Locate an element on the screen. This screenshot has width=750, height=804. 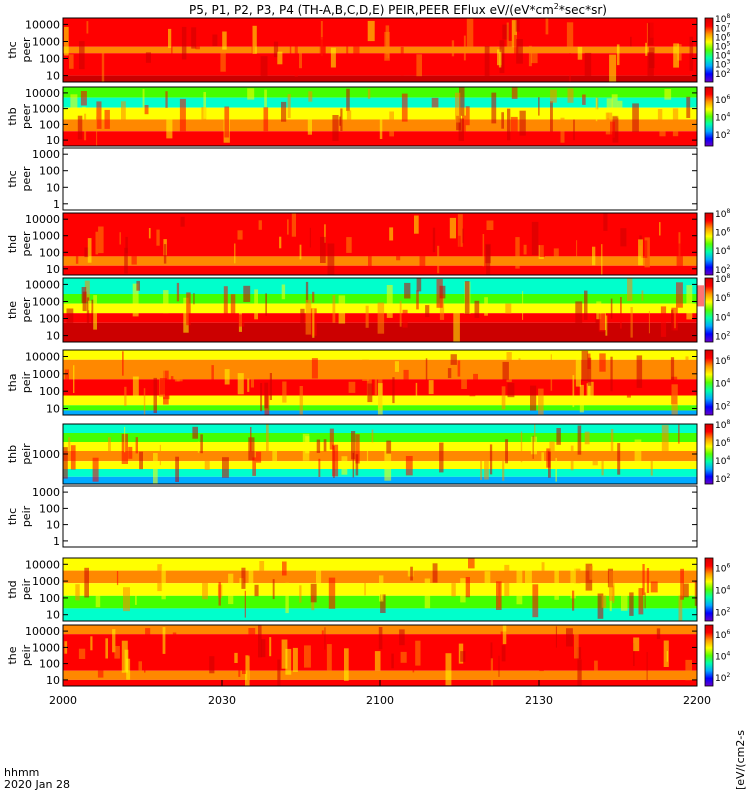
panel-label-probe: thc is located at coordinates (12, 178).